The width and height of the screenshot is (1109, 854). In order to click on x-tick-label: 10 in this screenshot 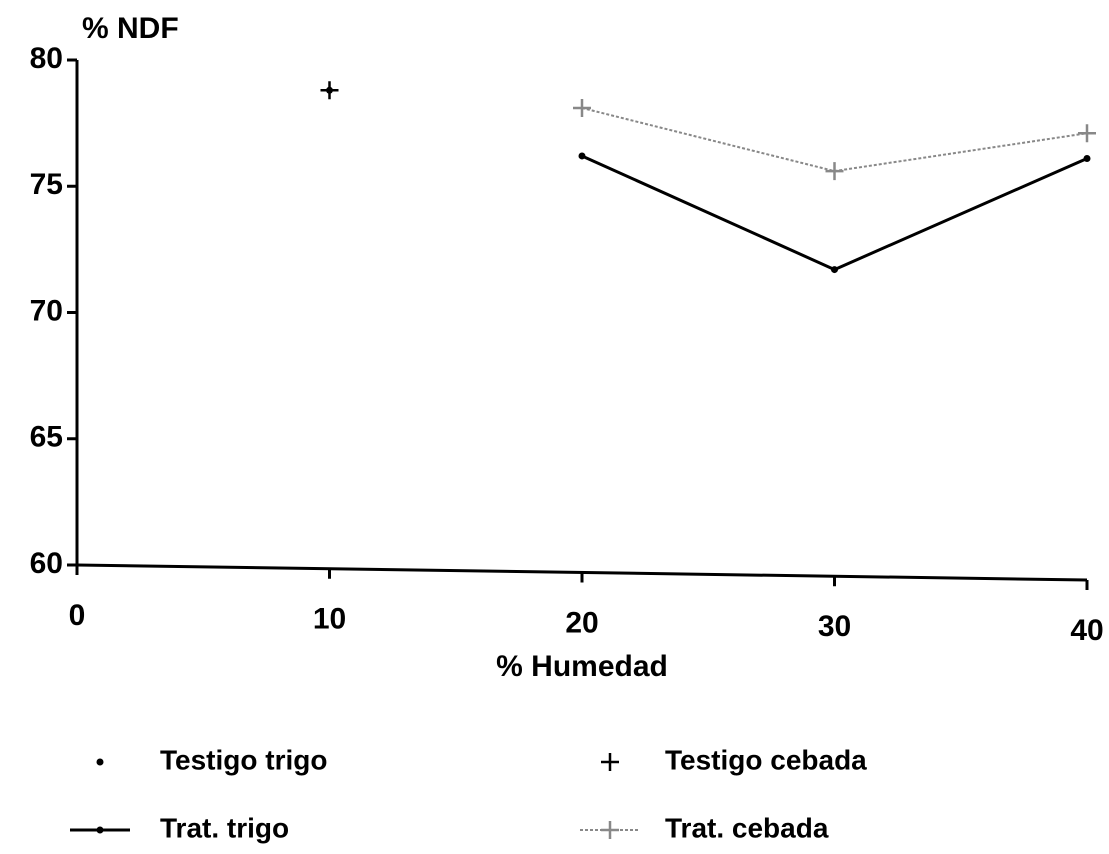, I will do `click(329, 619)`.